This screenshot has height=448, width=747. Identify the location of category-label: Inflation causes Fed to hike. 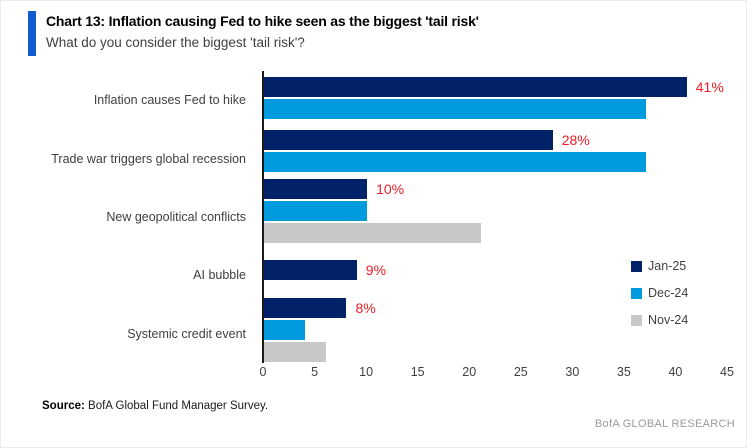
(169, 100).